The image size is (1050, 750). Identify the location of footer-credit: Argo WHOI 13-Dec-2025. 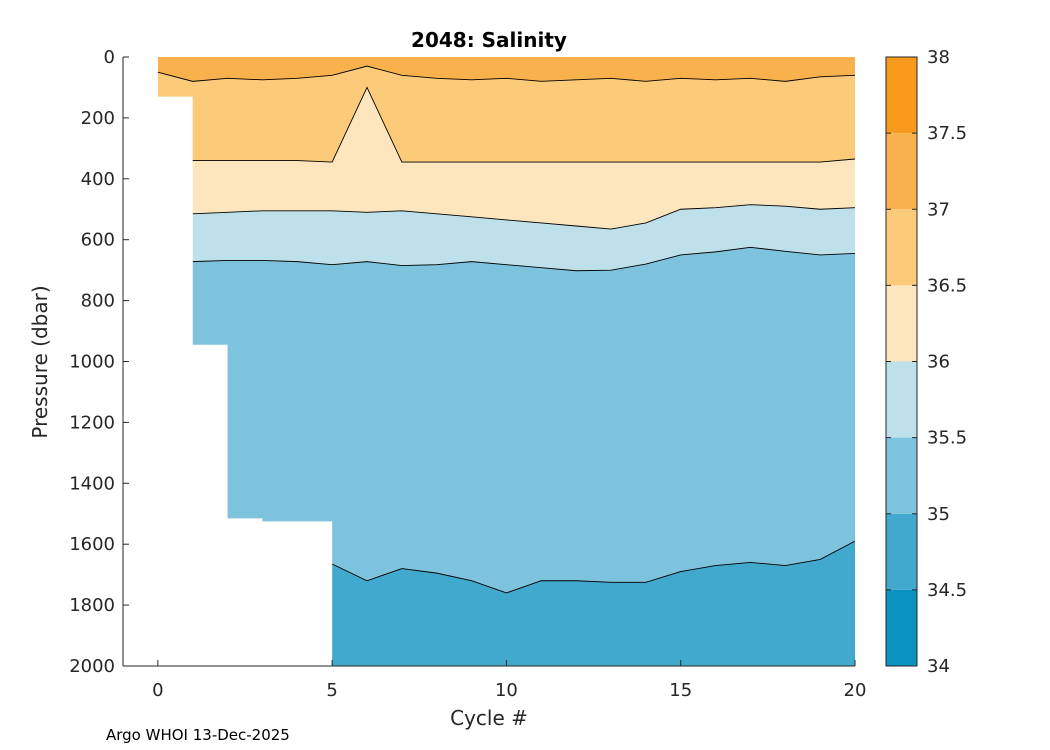
(198, 735).